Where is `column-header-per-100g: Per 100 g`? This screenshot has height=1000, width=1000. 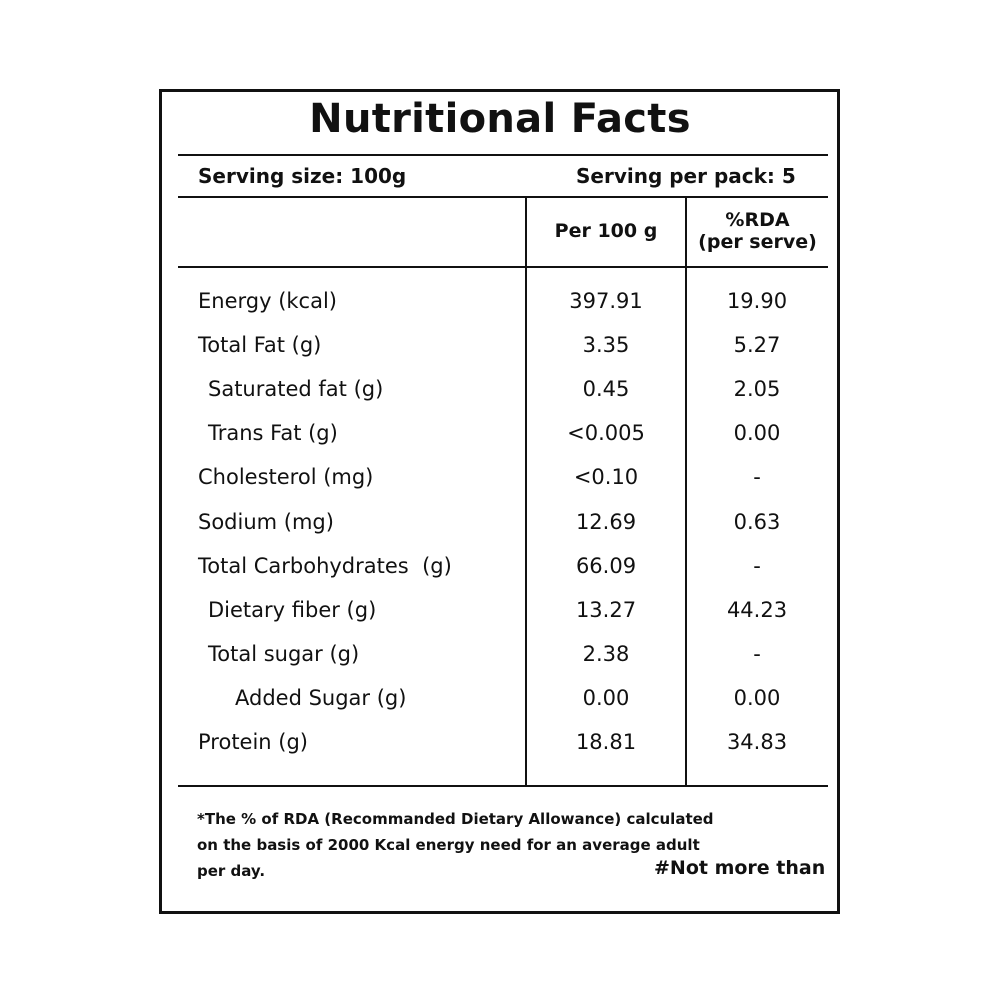 column-header-per-100g: Per 100 g is located at coordinates (606, 231).